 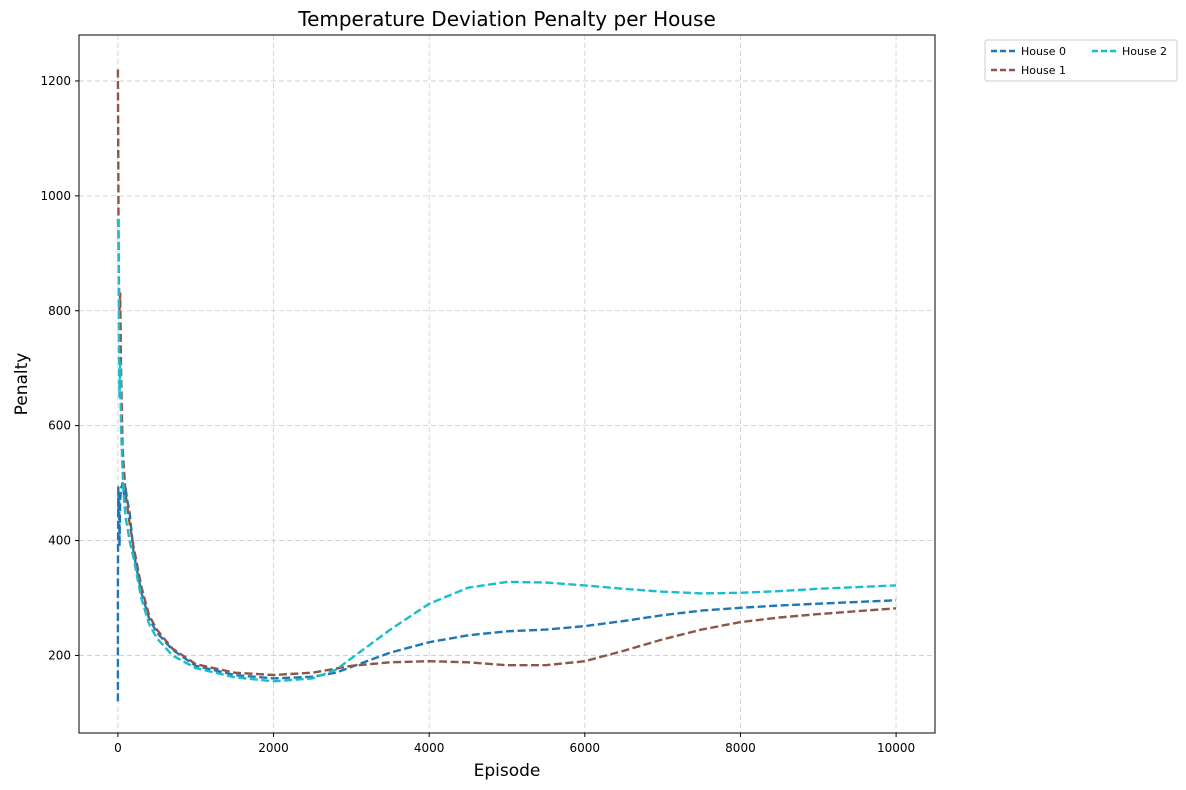 I want to click on y-tick-label: 400, so click(x=59, y=541).